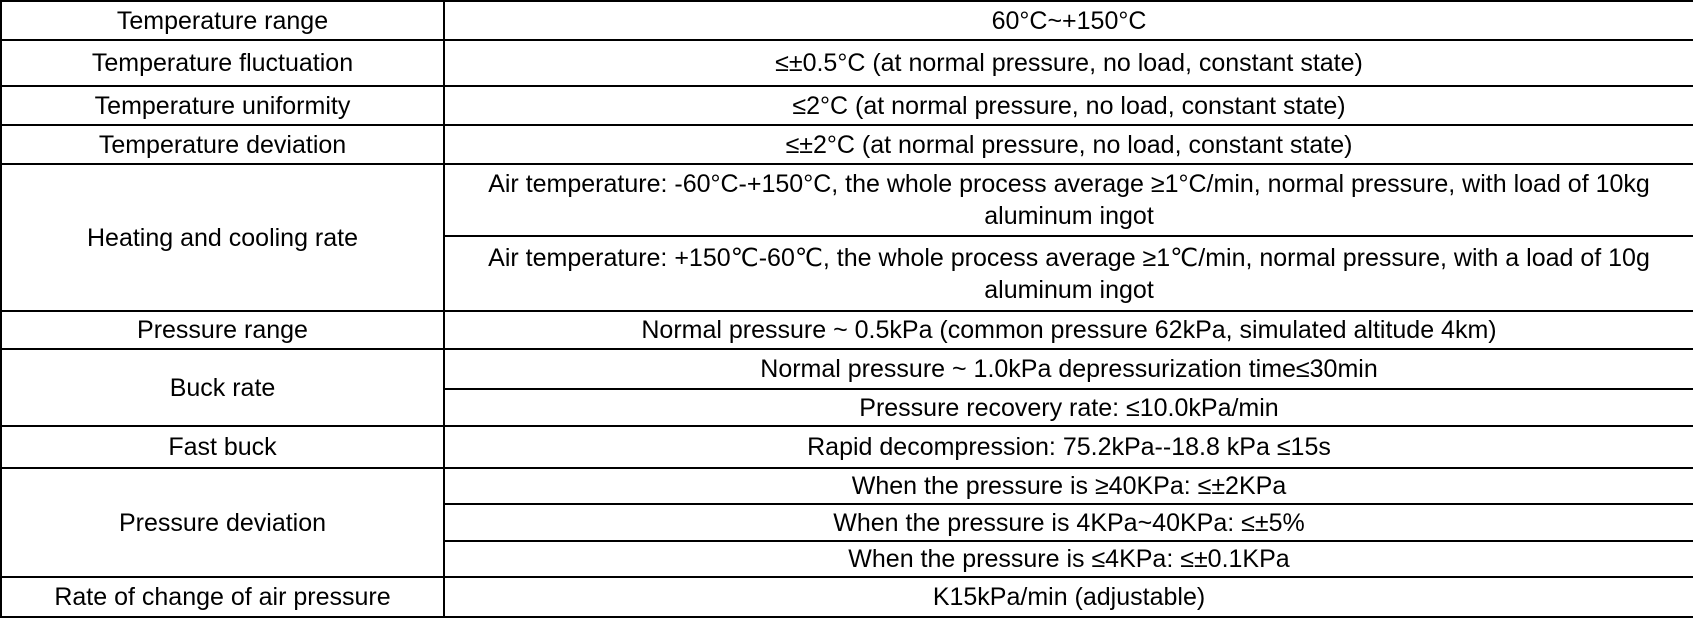 The height and width of the screenshot is (618, 1693). Describe the element at coordinates (1068, 20) in the screenshot. I see `spec-value-temperature-range: 60°C~+150°C` at that location.